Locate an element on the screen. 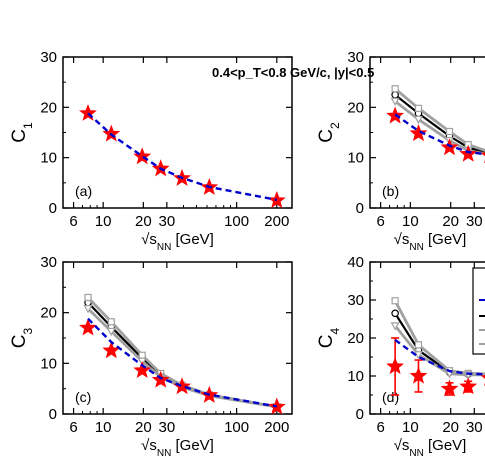 The height and width of the screenshot is (457, 485). y-axis-label: C2 is located at coordinates (329, 132).